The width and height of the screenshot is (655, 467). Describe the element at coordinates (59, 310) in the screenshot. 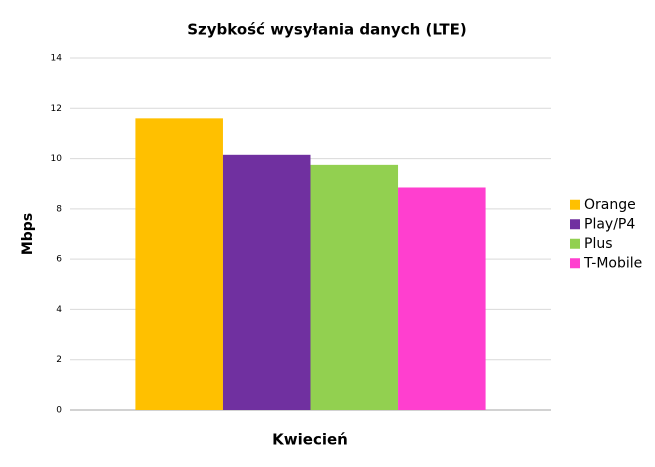

I see `y-tick-label: 4` at that location.